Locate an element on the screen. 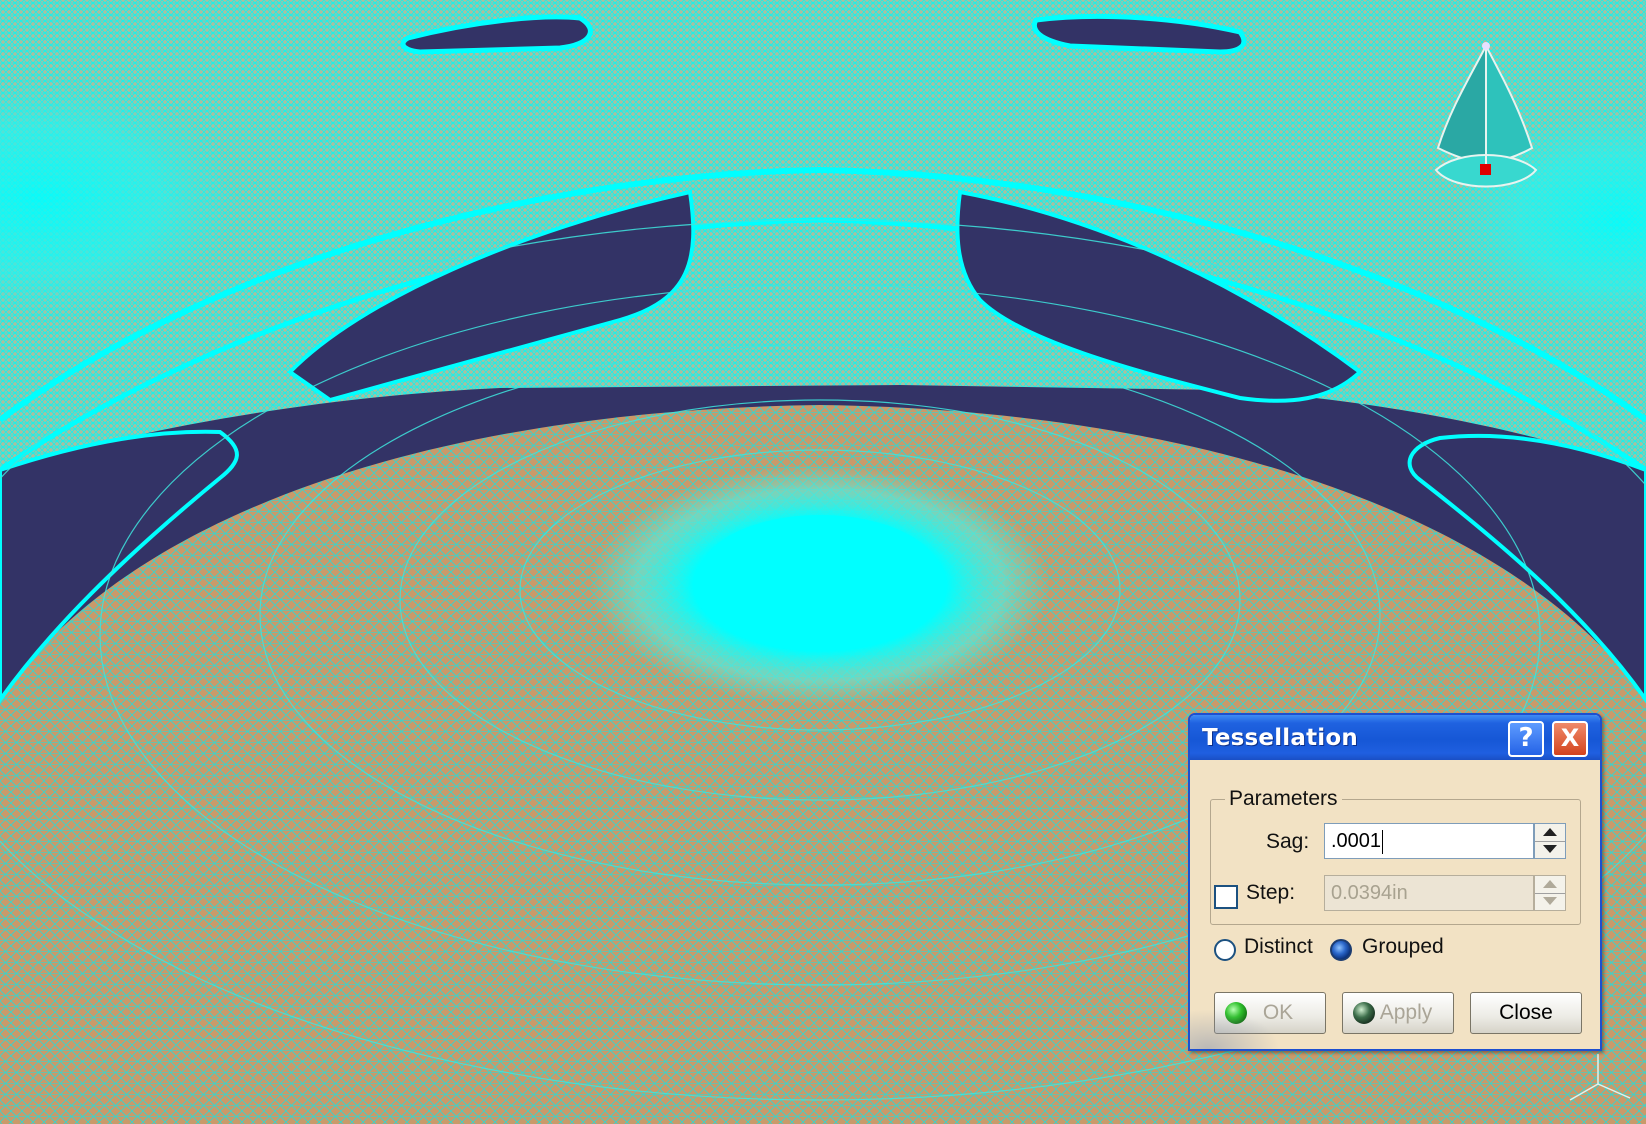 The height and width of the screenshot is (1124, 1646). sag-input: .0001 is located at coordinates (1429, 841).